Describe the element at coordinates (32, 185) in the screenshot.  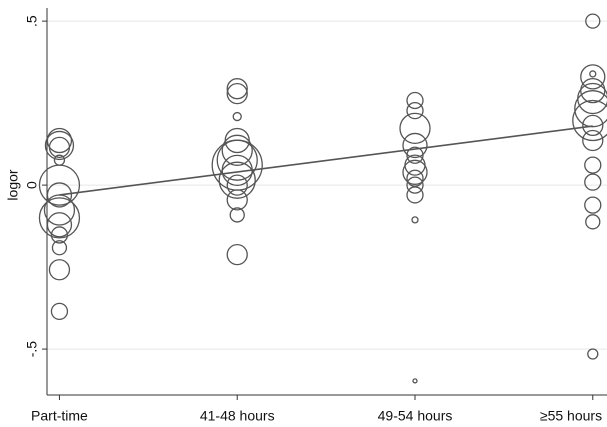
I see `y-tick-label: 0` at that location.